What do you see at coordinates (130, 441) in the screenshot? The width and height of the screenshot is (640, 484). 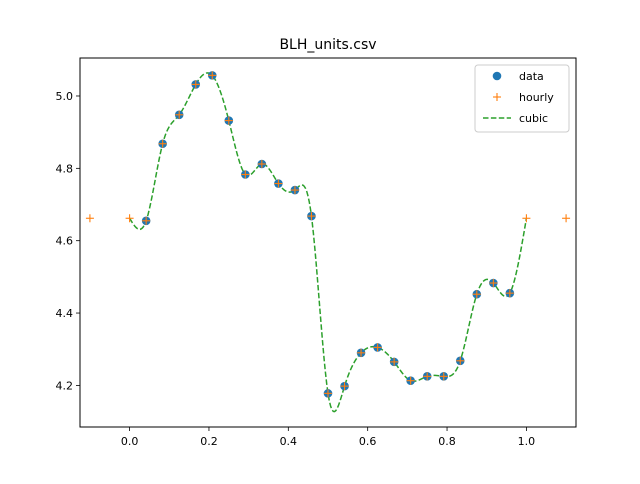 I see `x-tick-label: 0.0` at bounding box center [130, 441].